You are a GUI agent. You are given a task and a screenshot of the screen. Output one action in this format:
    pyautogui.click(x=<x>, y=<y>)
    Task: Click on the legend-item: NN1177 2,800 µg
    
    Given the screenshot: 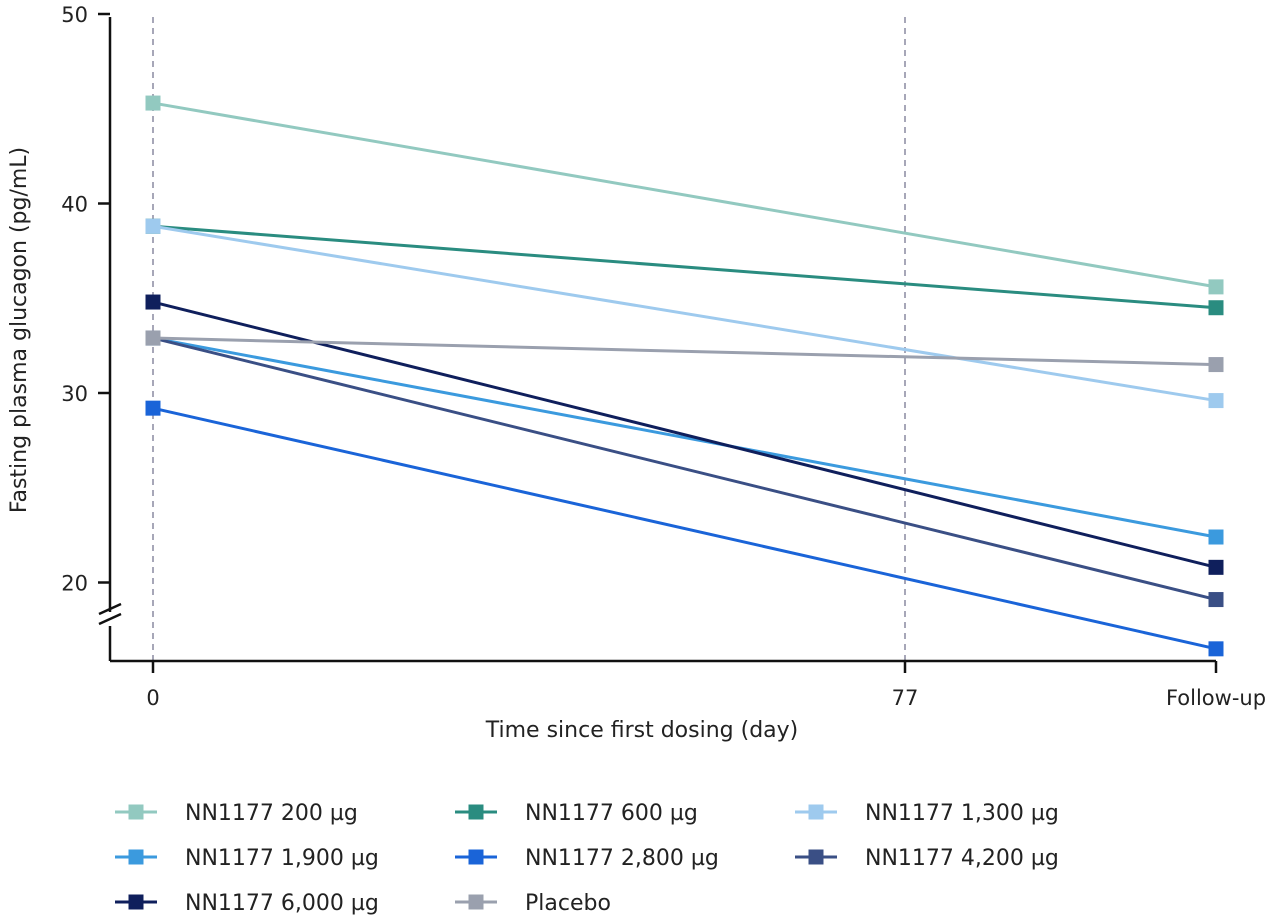 What is the action you would take?
    pyautogui.click(x=587, y=858)
    